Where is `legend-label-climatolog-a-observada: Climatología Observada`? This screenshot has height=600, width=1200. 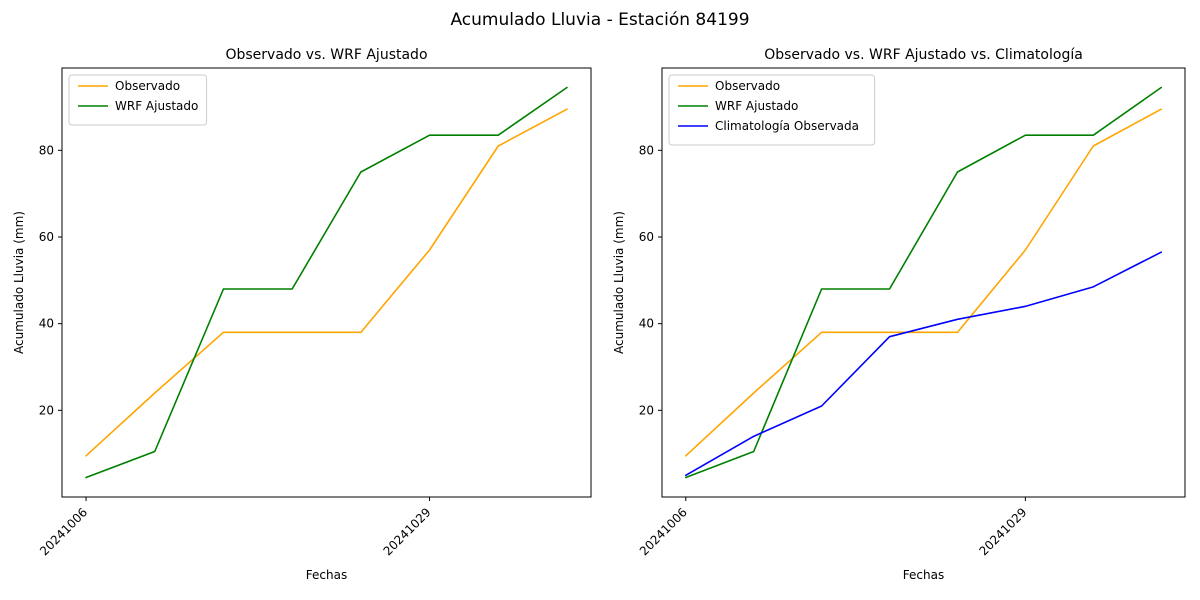 legend-label-climatolog-a-observada: Climatología Observada is located at coordinates (787, 126).